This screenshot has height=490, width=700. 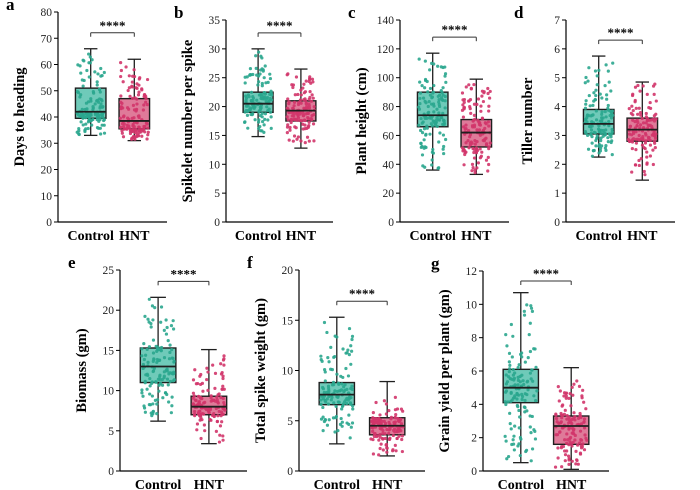 What do you see at coordinates (261, 370) in the screenshot?
I see `y-axis-title: Total spike weight (gm)` at bounding box center [261, 370].